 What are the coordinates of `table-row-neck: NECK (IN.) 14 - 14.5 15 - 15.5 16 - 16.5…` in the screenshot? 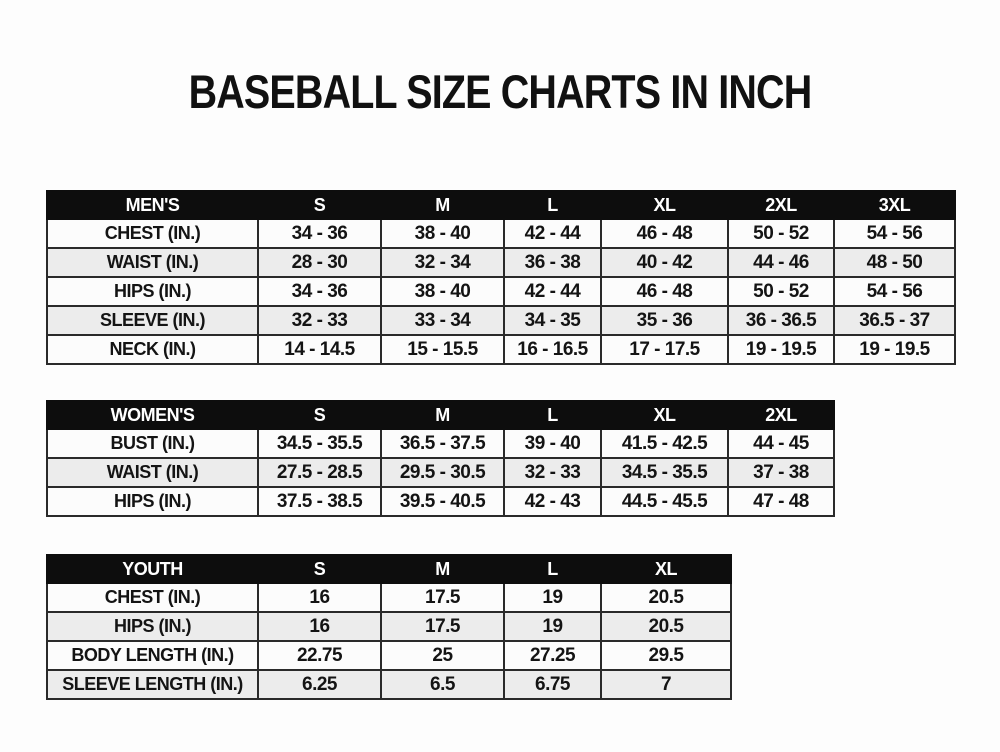 It's located at (501, 349).